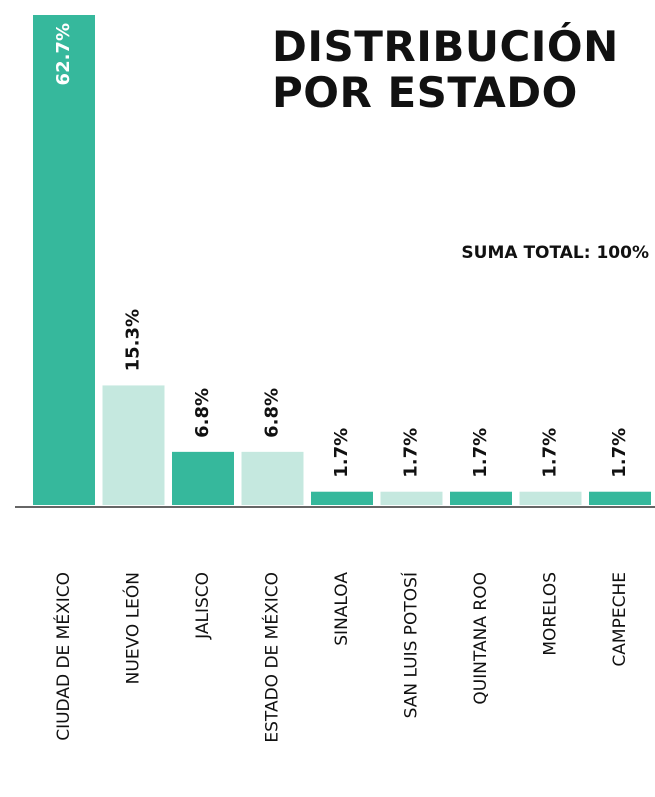  What do you see at coordinates (133, 628) in the screenshot?
I see `category-label: NUEVO LEÓN` at bounding box center [133, 628].